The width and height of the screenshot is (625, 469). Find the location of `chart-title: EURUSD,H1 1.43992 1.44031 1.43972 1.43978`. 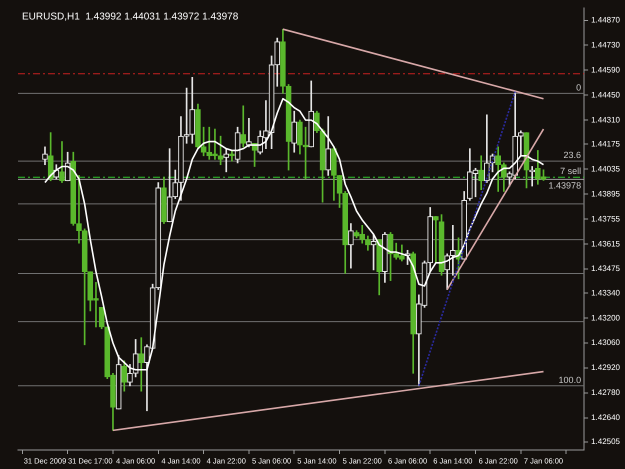

chart-title: EURUSD,H1 1.43992 1.44031 1.43972 1.43978 is located at coordinates (130, 17).